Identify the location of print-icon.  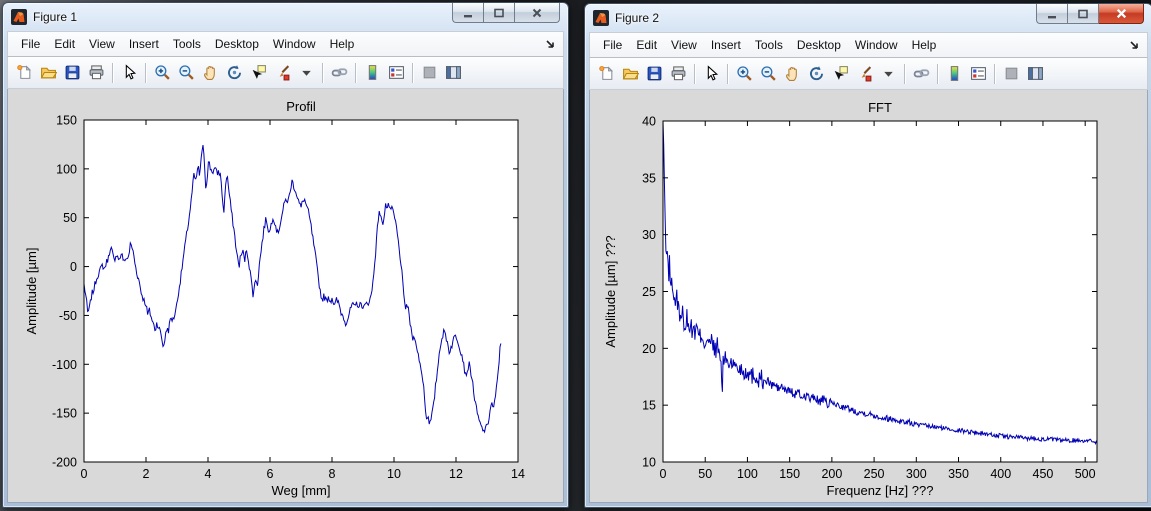
(678, 73).